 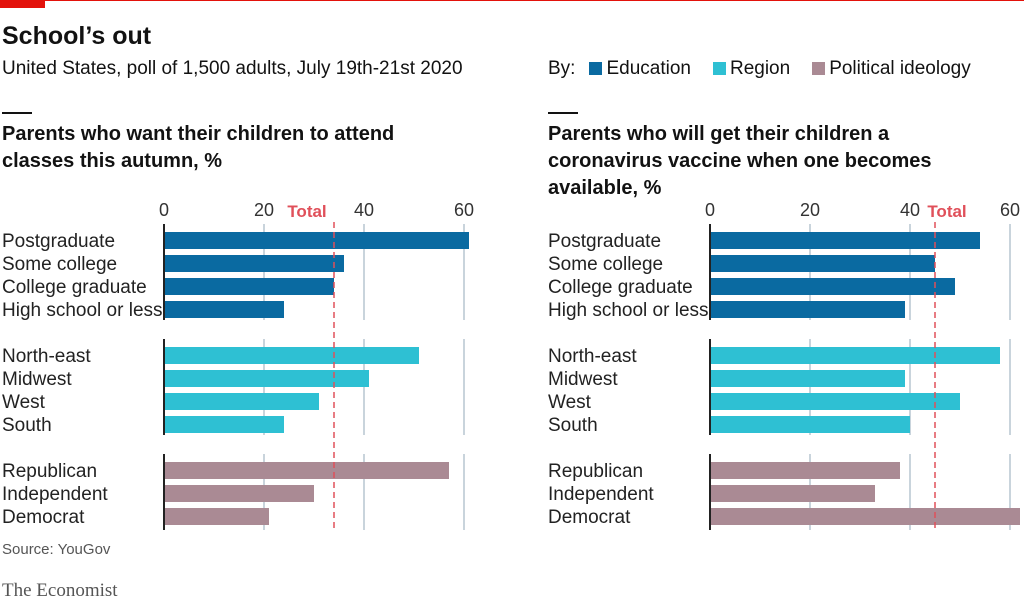 I want to click on legend-item-education: Education, so click(x=640, y=69).